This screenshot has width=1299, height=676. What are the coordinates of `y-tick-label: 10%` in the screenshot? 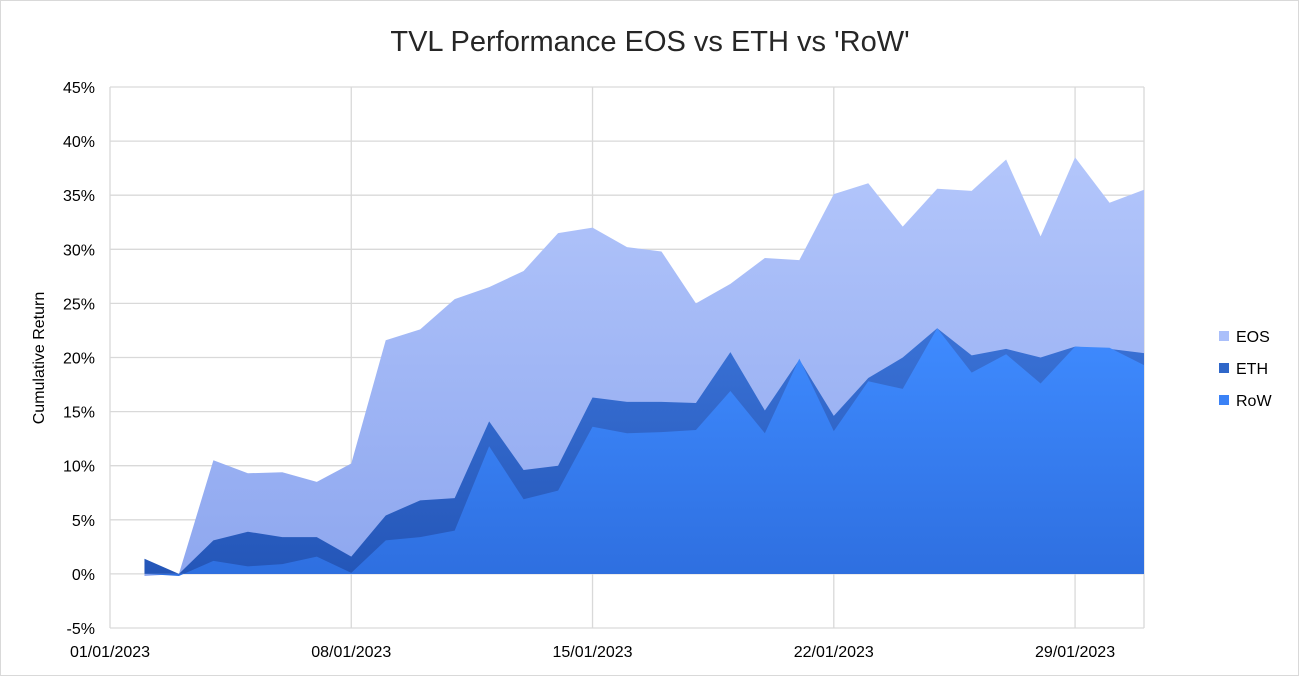 It's located at (79, 467).